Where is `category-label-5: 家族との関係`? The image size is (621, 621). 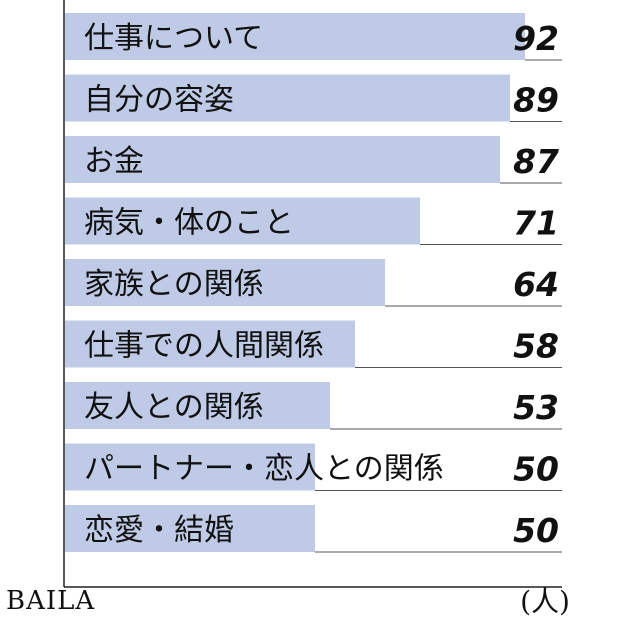
category-label-5: 家族との関係 is located at coordinates (174, 284).